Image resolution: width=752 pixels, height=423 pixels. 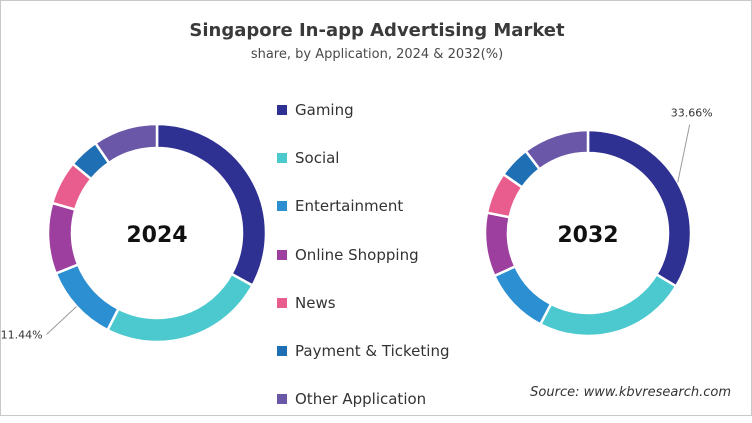 What do you see at coordinates (156, 235) in the screenshot?
I see `donut-center-label: 2024` at bounding box center [156, 235].